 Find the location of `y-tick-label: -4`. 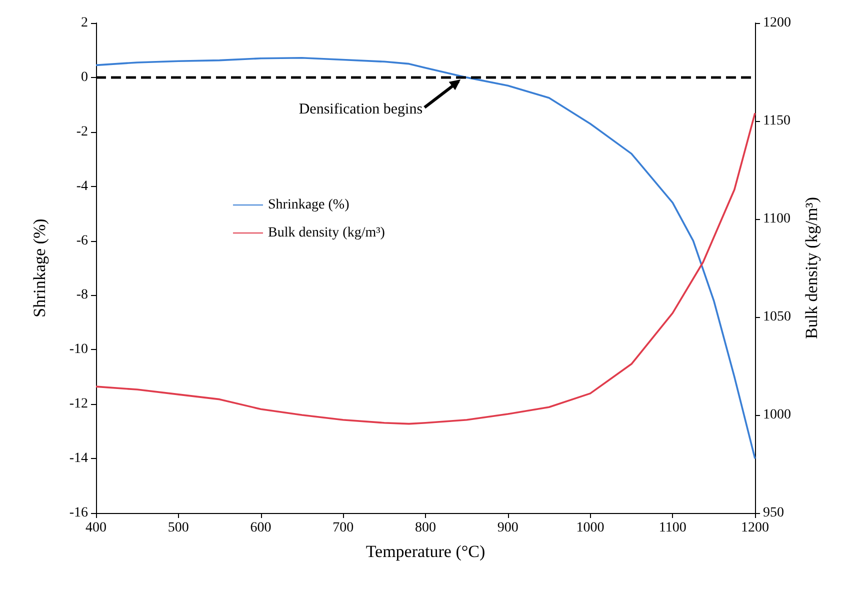

y-tick-label: -4 is located at coordinates (82, 186).